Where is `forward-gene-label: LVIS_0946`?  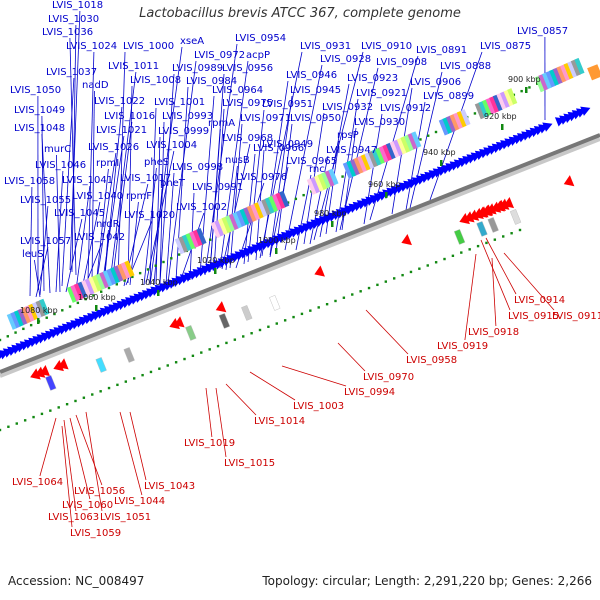 forward-gene-label: LVIS_0946 is located at coordinates (311, 75).